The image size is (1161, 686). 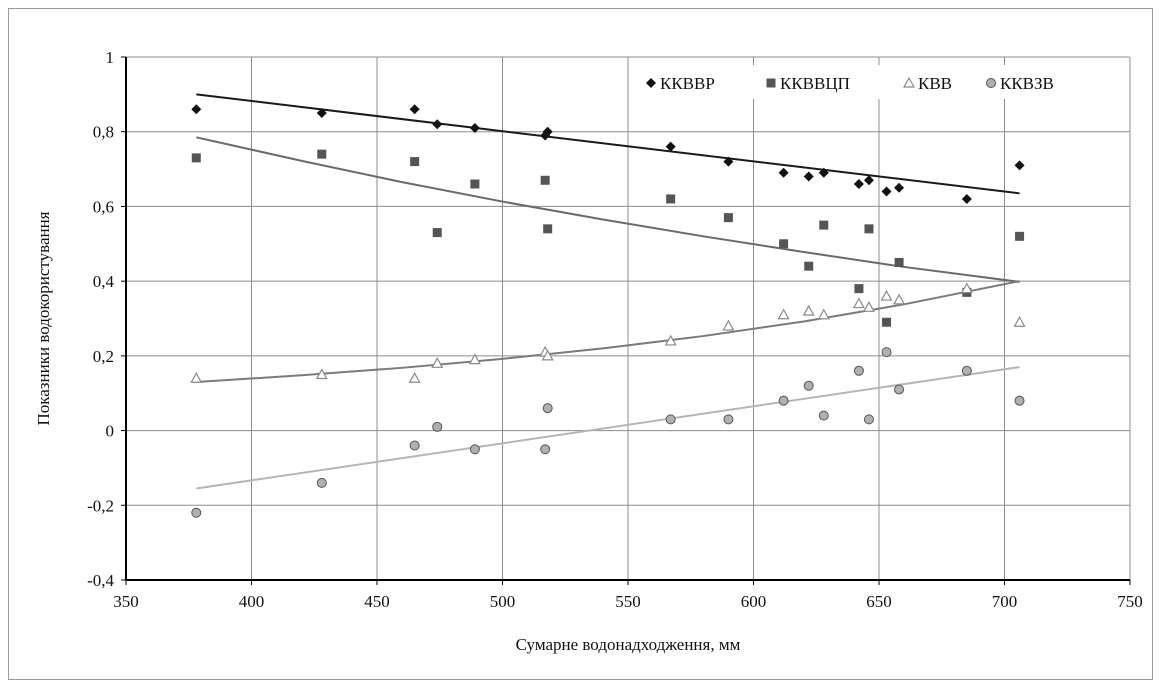 What do you see at coordinates (687, 83) in the screenshot?
I see `legend-label: ККВВР` at bounding box center [687, 83].